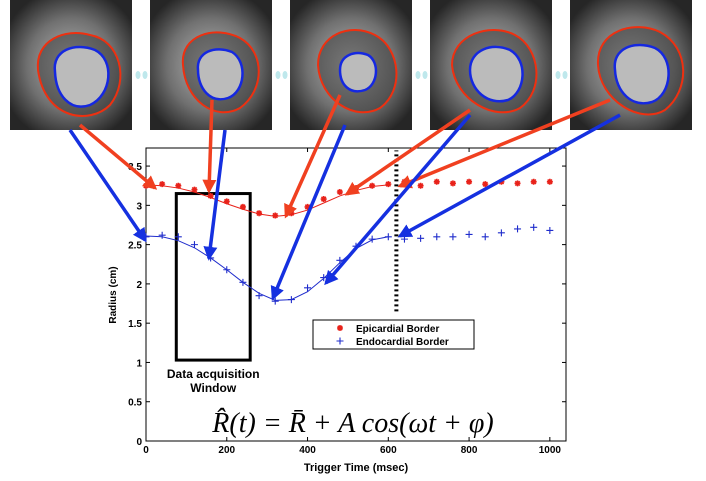  Describe the element at coordinates (135, 246) in the screenshot. I see `y-tick-label: 2.5` at that location.